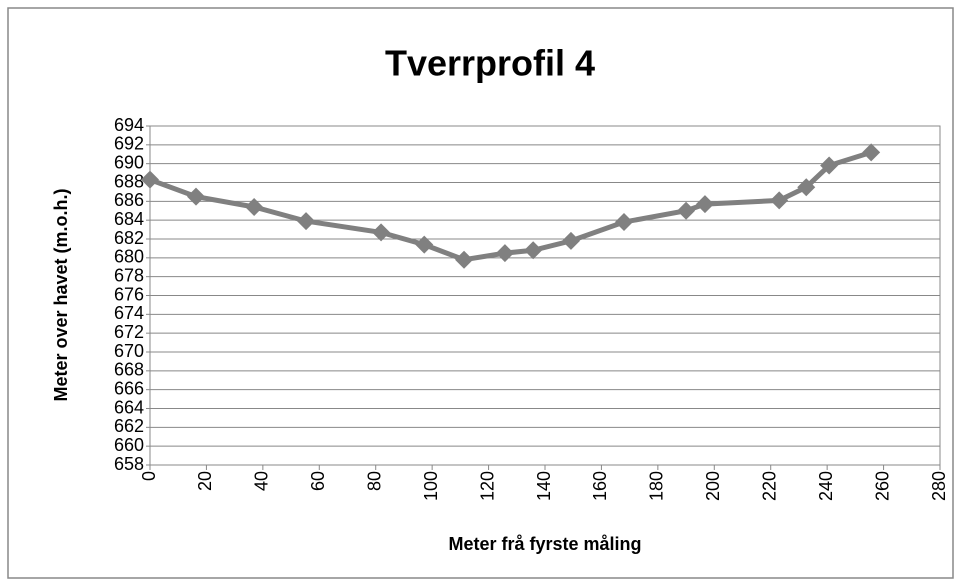  I want to click on x-tick-label: 240, so click(826, 486).